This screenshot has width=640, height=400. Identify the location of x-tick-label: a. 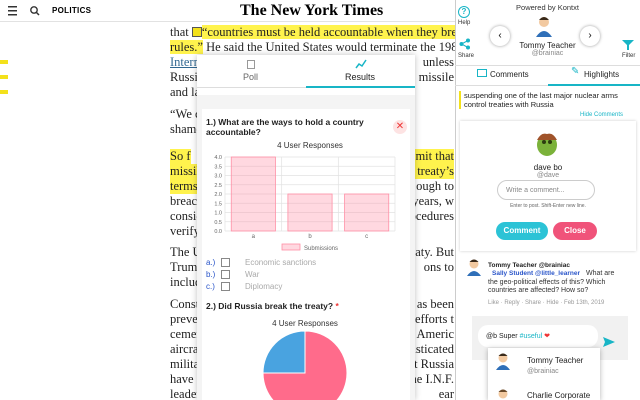
(254, 237).